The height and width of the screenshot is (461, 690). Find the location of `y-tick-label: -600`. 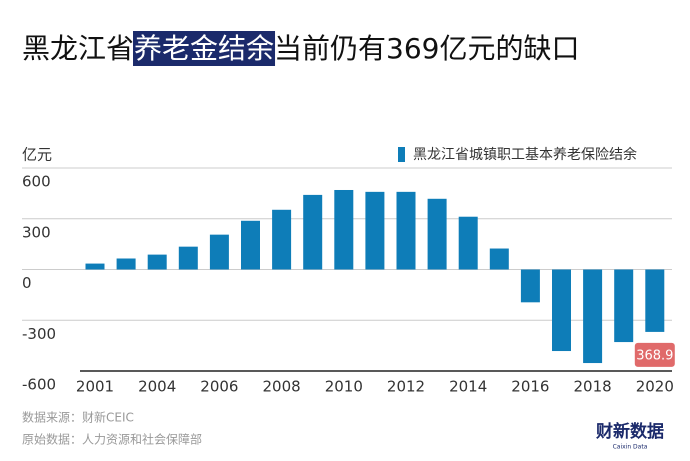

y-tick-label: -600 is located at coordinates (39, 385).